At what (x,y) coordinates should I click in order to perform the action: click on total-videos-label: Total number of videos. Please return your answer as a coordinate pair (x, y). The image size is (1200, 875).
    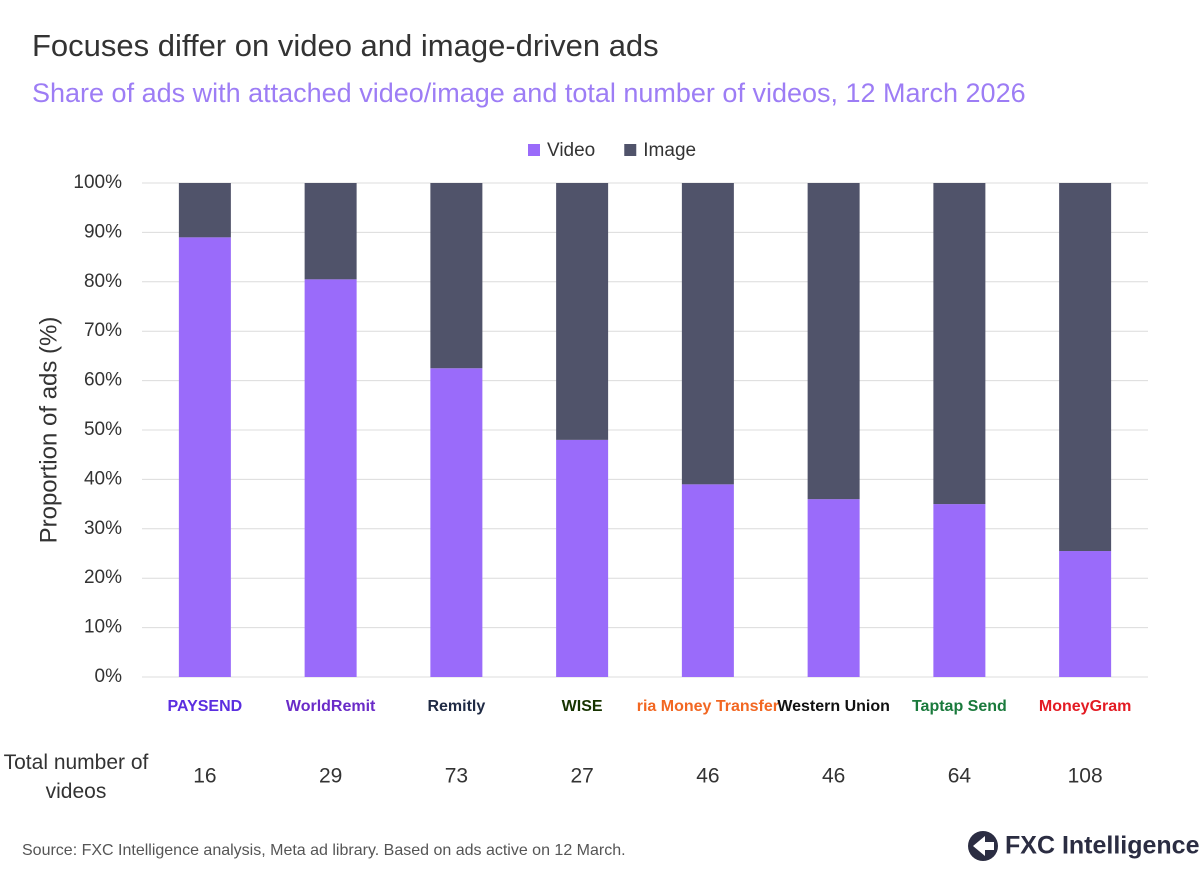
    Looking at the image, I should click on (76, 777).